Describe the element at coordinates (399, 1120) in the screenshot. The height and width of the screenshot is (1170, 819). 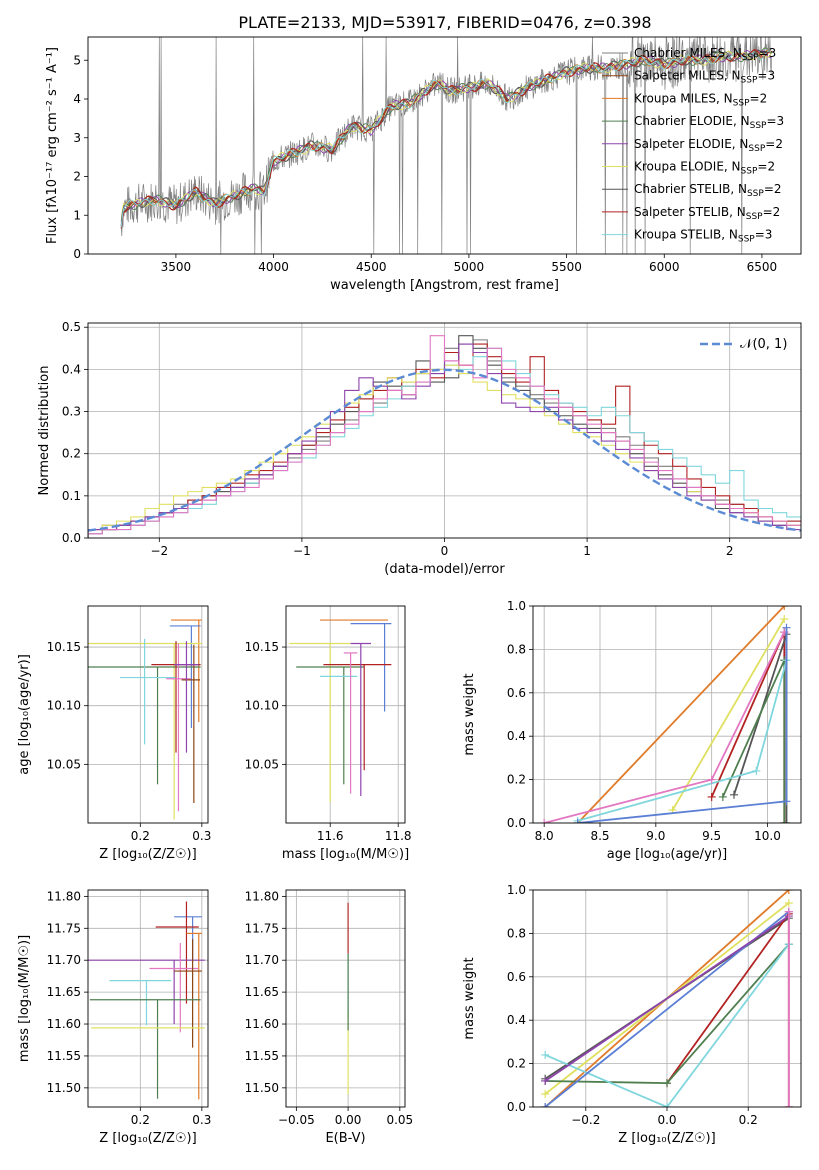
I see `x-tick-label: 0.05` at that location.